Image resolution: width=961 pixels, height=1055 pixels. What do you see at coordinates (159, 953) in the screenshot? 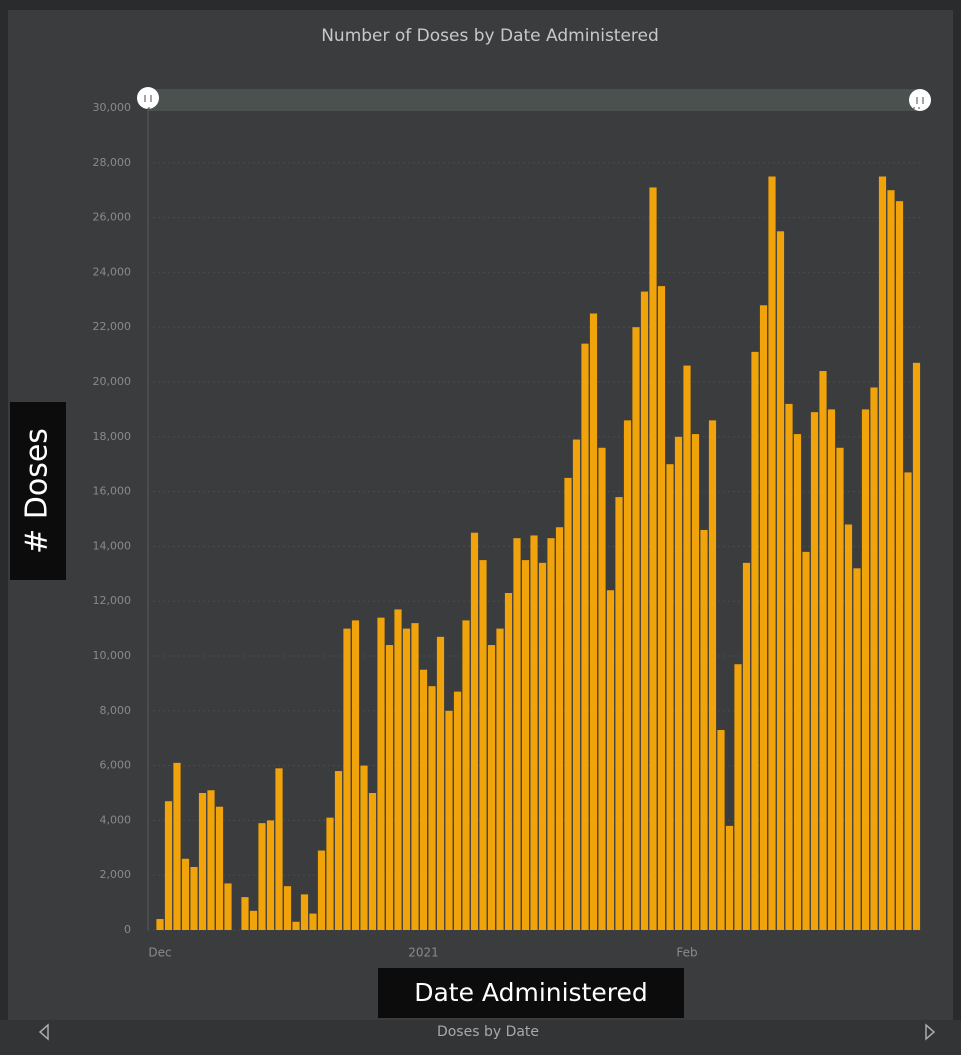
I see `x-tick-label: Dec` at bounding box center [159, 953].